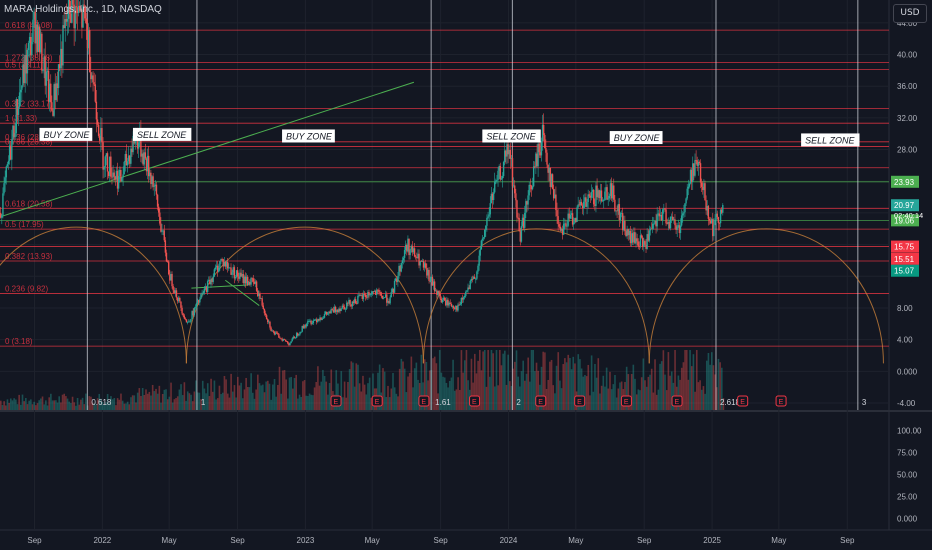  What do you see at coordinates (169, 540) in the screenshot?
I see `time-axis-label: May` at bounding box center [169, 540].